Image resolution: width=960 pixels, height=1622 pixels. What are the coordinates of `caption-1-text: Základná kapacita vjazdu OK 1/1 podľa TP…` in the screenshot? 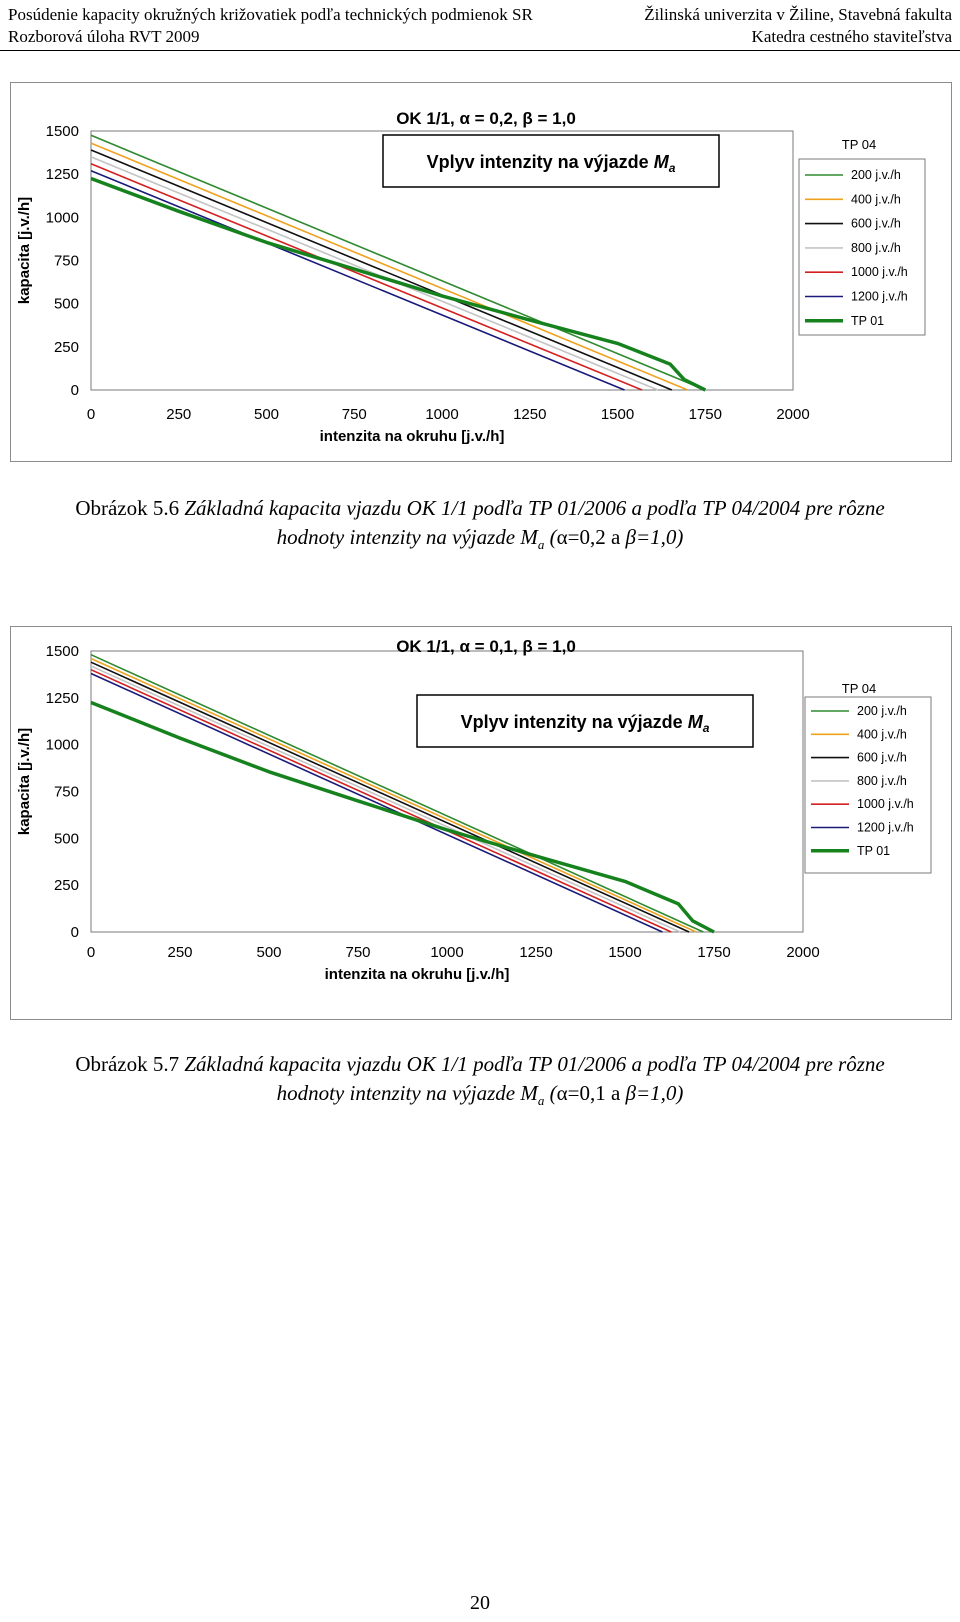 It's located at (532, 508).